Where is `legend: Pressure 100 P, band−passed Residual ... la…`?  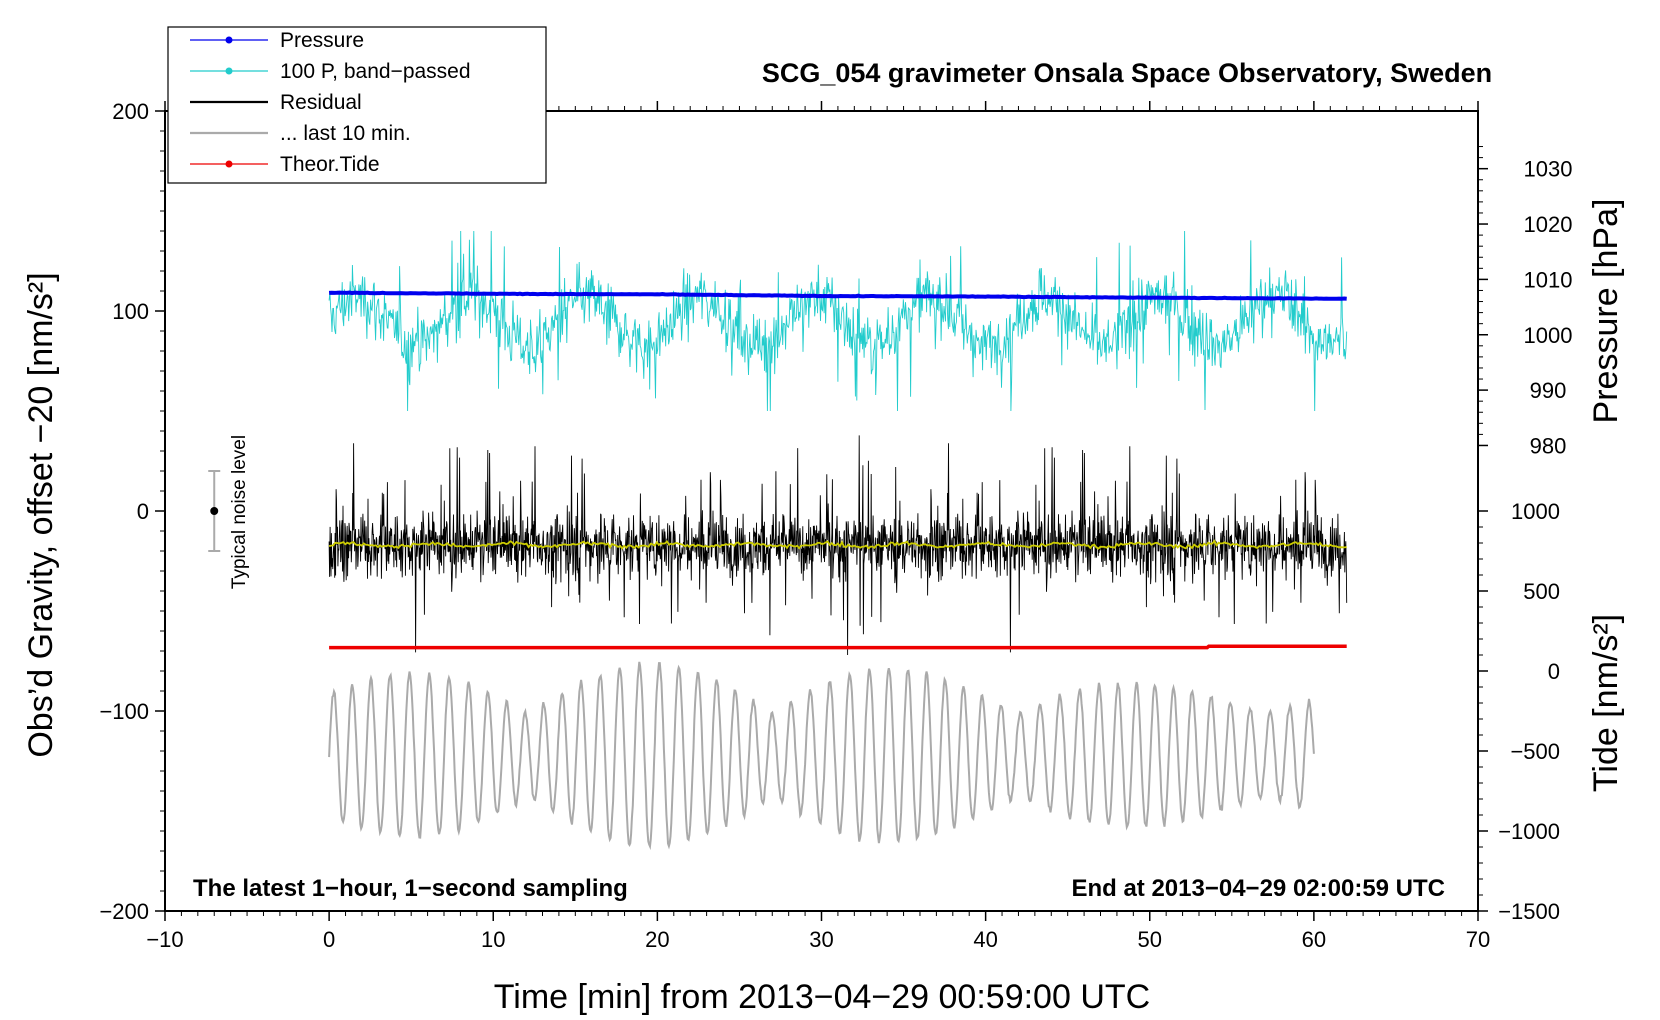 legend: Pressure 100 P, band−passed Residual ... la… is located at coordinates (357, 105).